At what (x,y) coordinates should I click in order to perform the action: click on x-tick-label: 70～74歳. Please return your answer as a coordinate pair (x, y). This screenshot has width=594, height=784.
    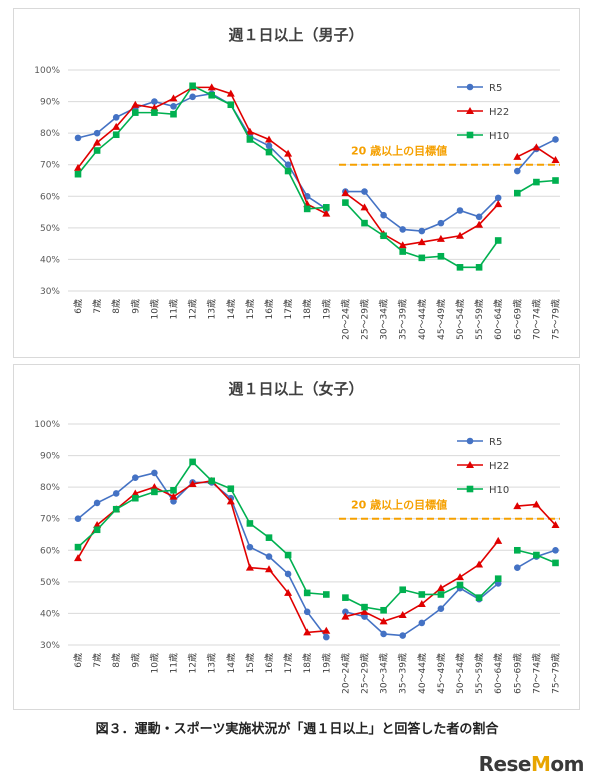
    Looking at the image, I should click on (536, 319).